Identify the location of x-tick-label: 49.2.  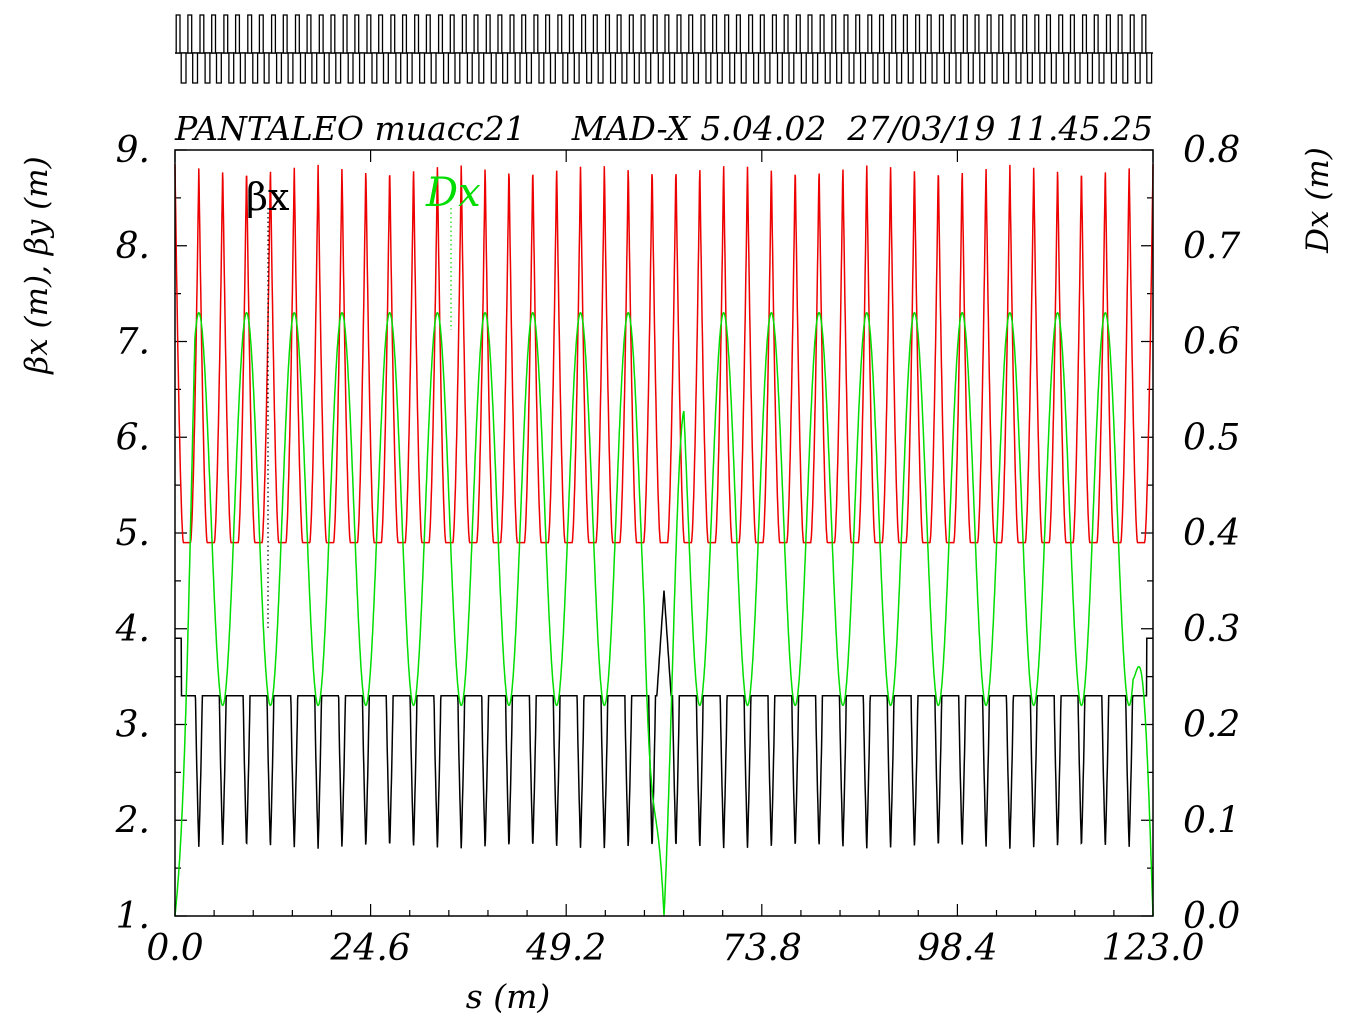
(565, 948).